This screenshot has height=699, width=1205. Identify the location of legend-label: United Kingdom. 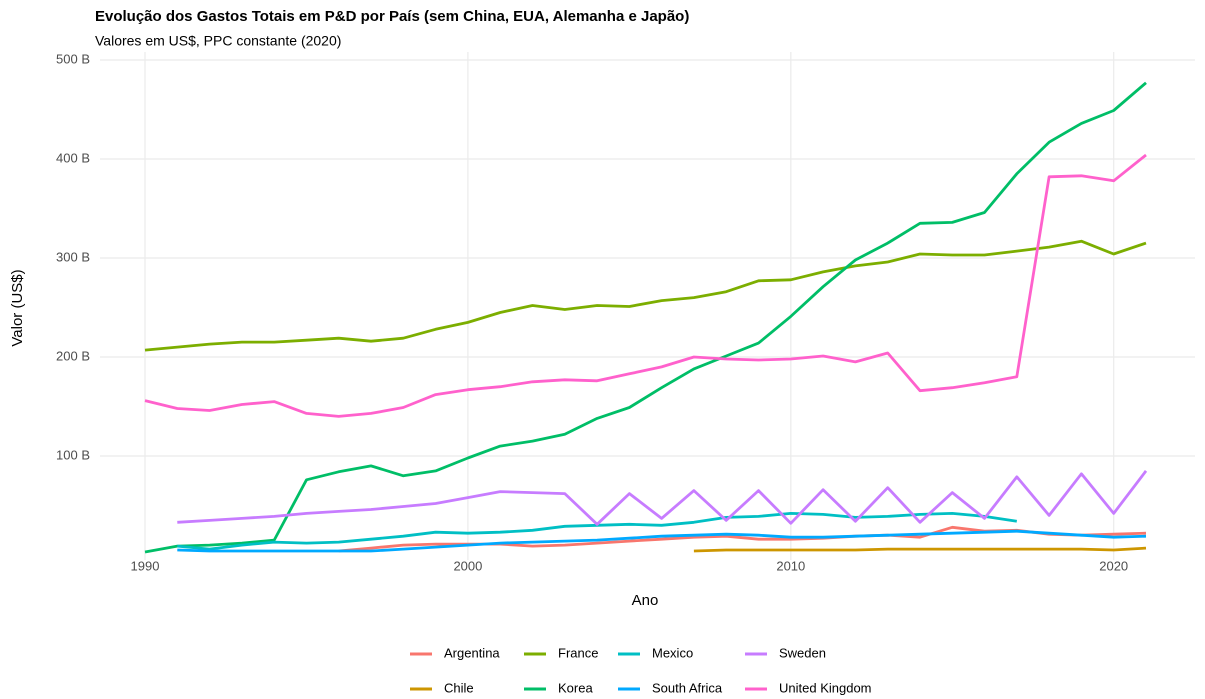
(825, 687).